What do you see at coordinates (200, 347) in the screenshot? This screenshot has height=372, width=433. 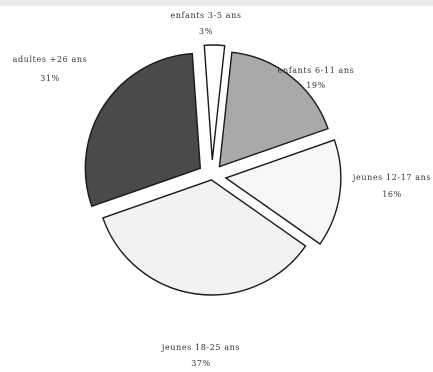 I see `slice-category-label: jeunes 18-25 ans` at bounding box center [200, 347].